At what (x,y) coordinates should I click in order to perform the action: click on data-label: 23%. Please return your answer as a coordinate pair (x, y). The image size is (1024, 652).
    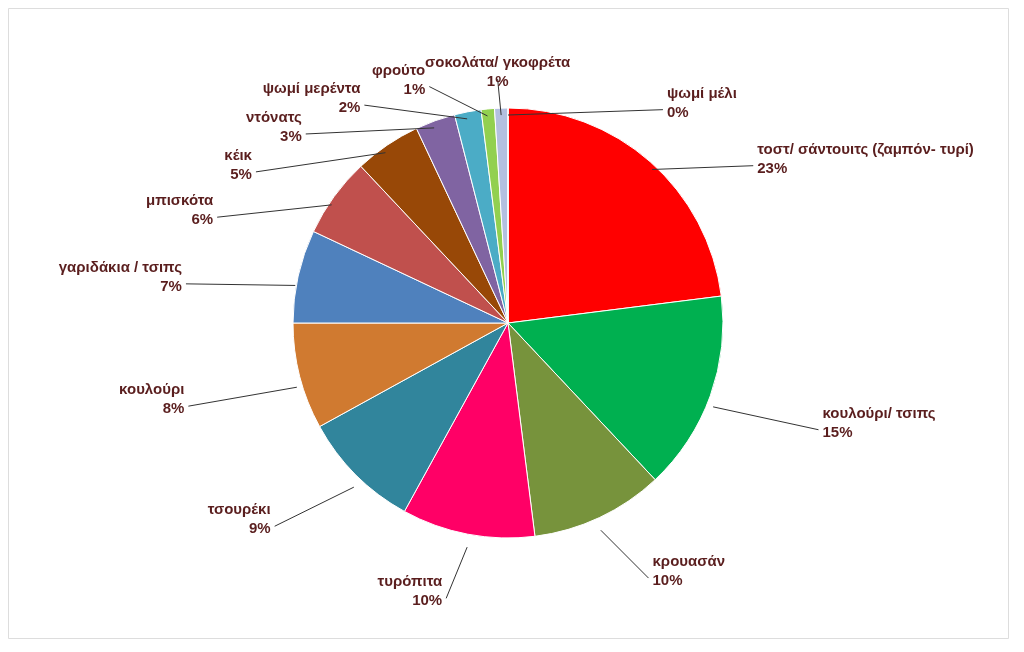
    Looking at the image, I should click on (772, 167).